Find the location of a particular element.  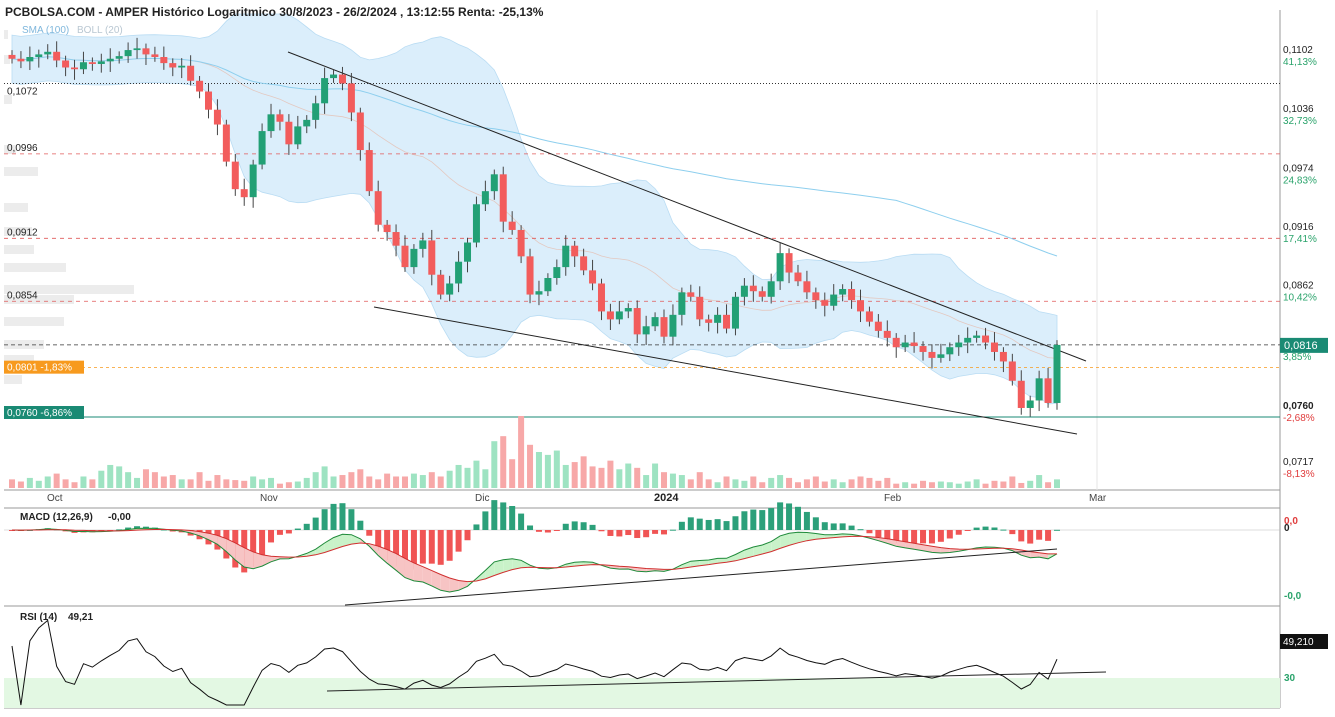

price-tick-label: 0,0974 is located at coordinates (1298, 168).